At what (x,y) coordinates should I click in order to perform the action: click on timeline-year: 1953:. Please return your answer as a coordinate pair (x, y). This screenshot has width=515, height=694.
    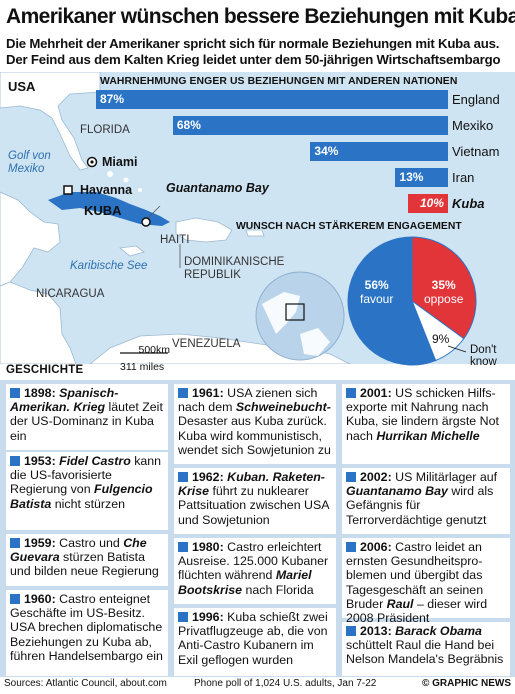
    Looking at the image, I should click on (40, 461).